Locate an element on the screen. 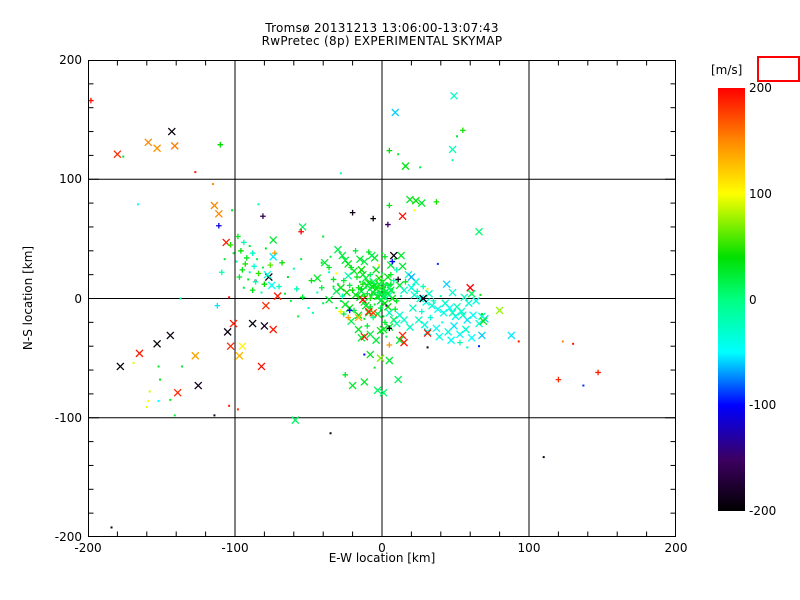 Image resolution: width=800 pixels, height=600 pixels. figure-subtitle: RwPretec (8p) EXPERIMENTAL SKYMAP is located at coordinates (382, 41).